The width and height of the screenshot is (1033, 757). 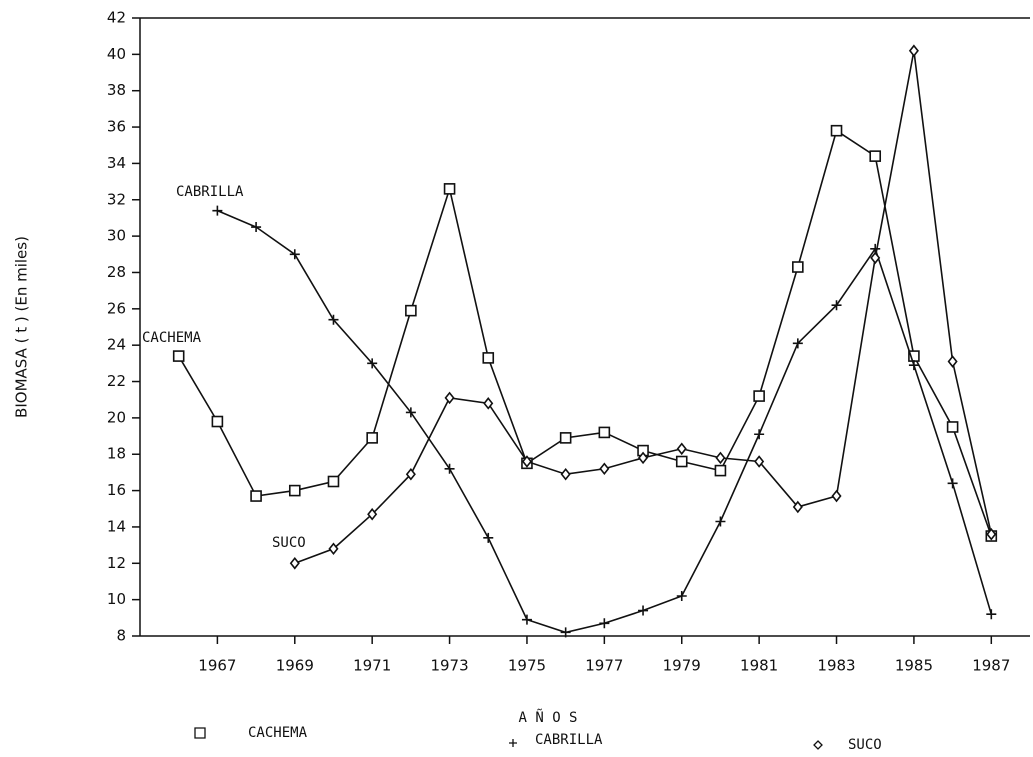 I want to click on x-tick-label: 1973, so click(x=449, y=666).